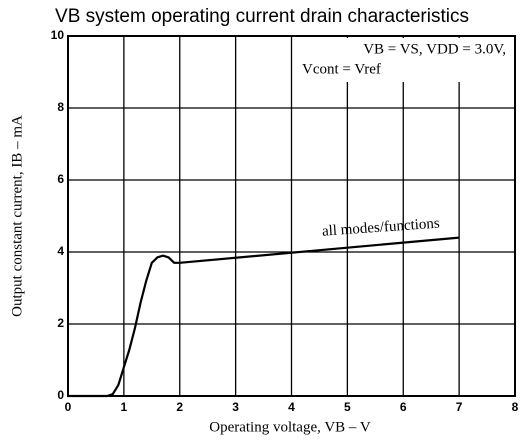 Image resolution: width=522 pixels, height=442 pixels. Describe the element at coordinates (341, 69) in the screenshot. I see `annotation: Vcont = Vref` at that location.